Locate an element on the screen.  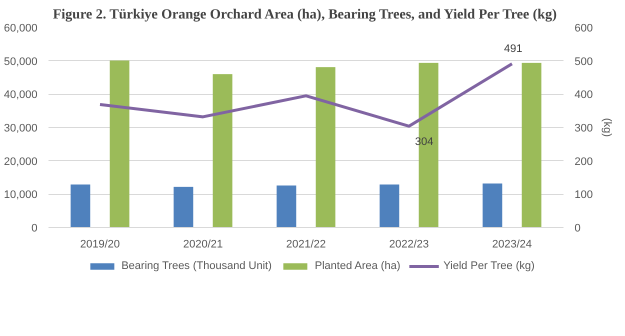
y-tick-label: 50,000 is located at coordinates (21, 62).